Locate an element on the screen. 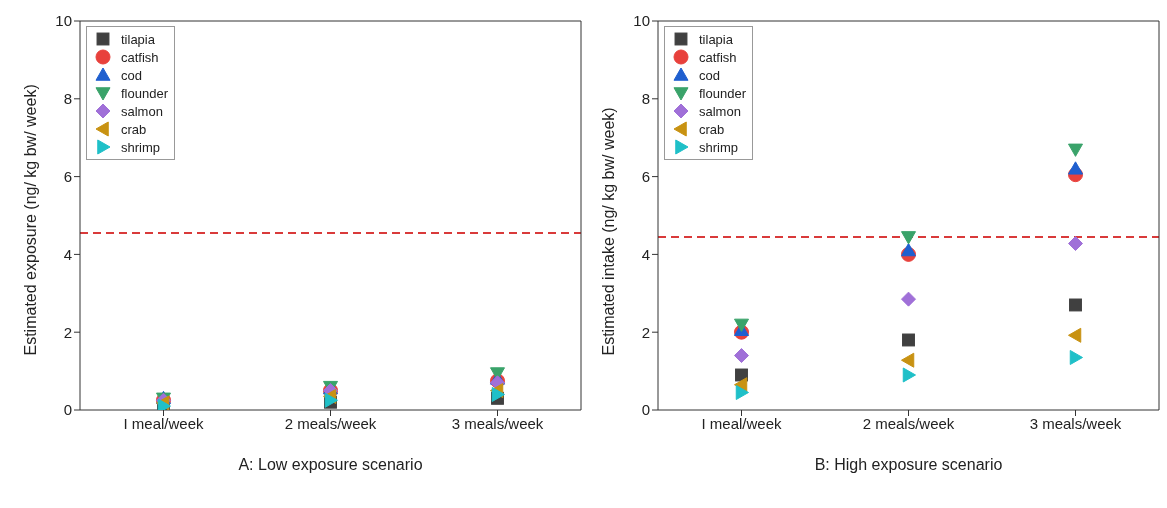 The width and height of the screenshot is (1167, 508). y-axis-title: Estimated intake (ng/ kg bw/ week) is located at coordinates (608, 231).